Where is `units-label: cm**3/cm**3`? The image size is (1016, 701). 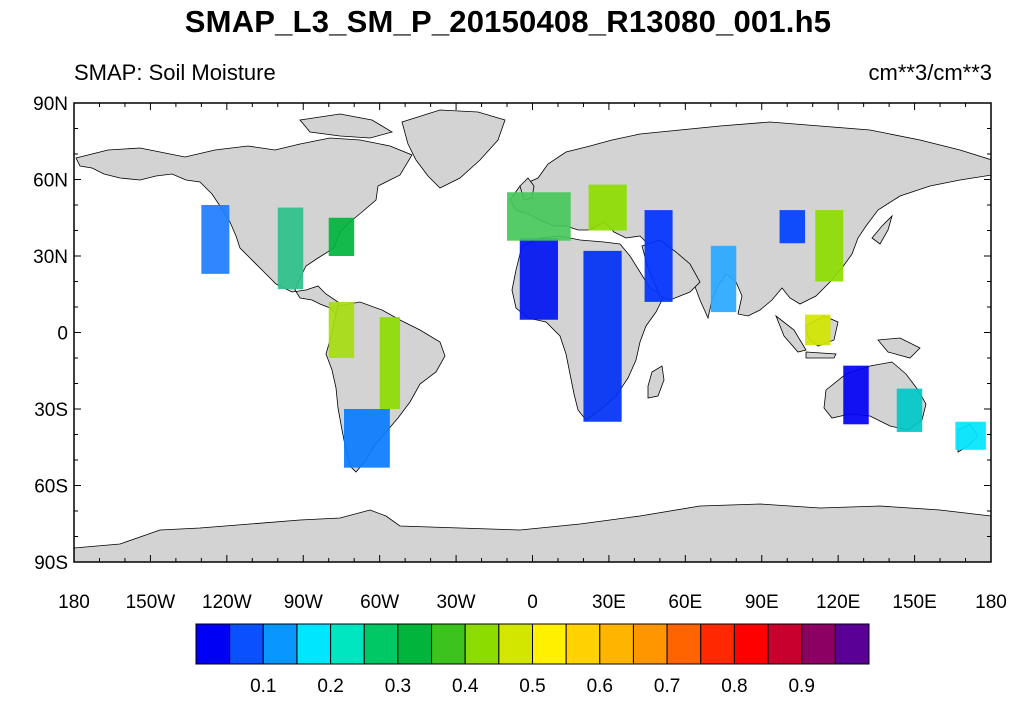 units-label: cm**3/cm**3 is located at coordinates (930, 72).